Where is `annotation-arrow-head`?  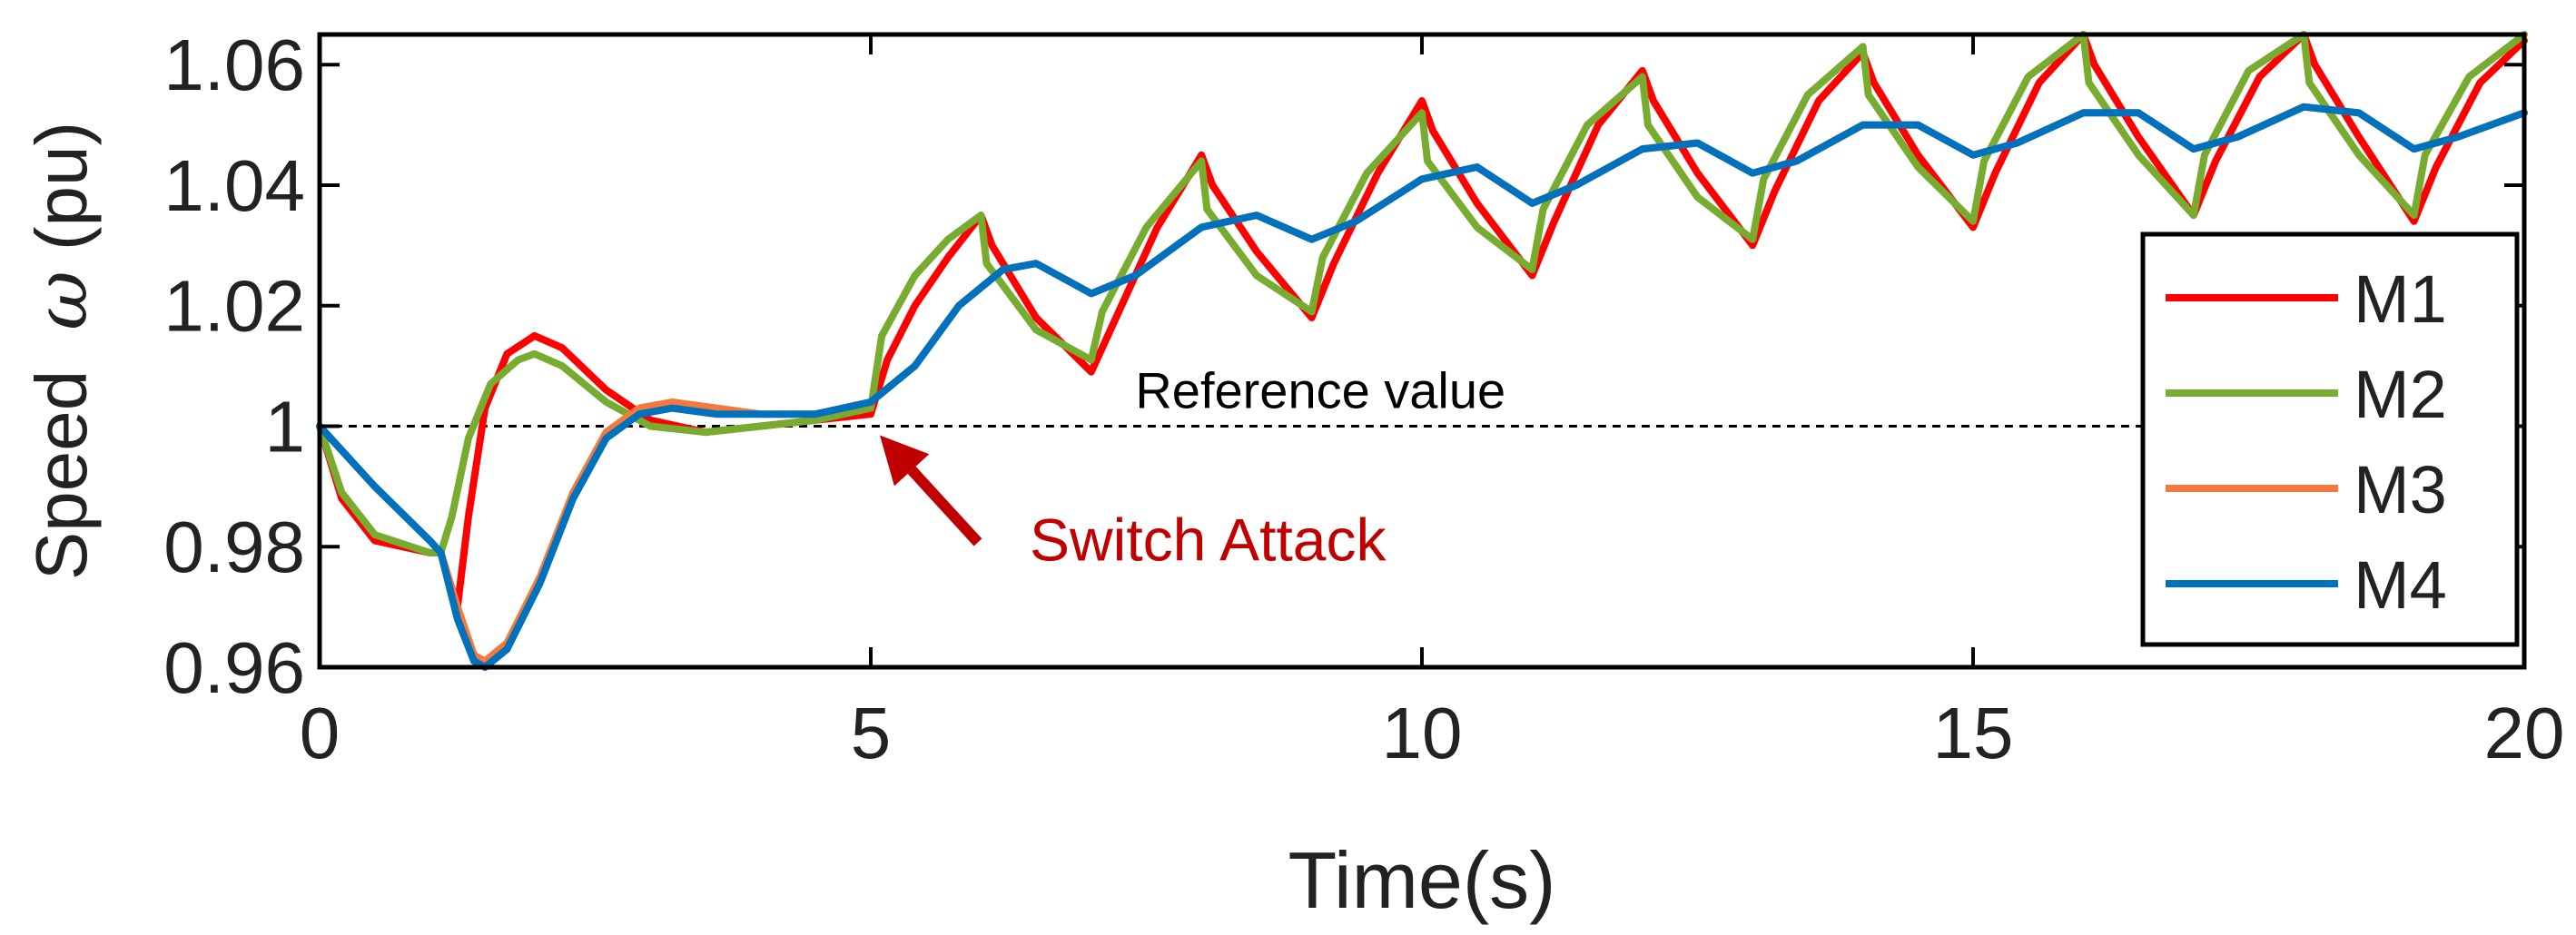 annotation-arrow-head is located at coordinates (905, 461).